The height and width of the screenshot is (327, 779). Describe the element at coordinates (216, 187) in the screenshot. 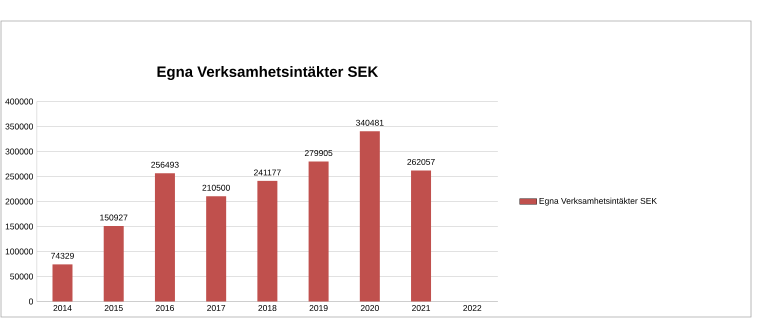

I see `data-label: 210500` at that location.